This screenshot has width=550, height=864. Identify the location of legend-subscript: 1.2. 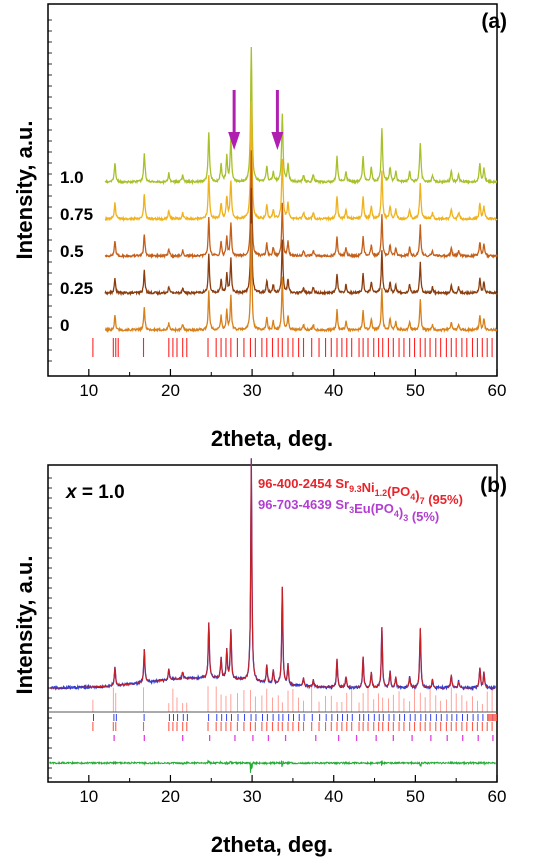
(381, 493).